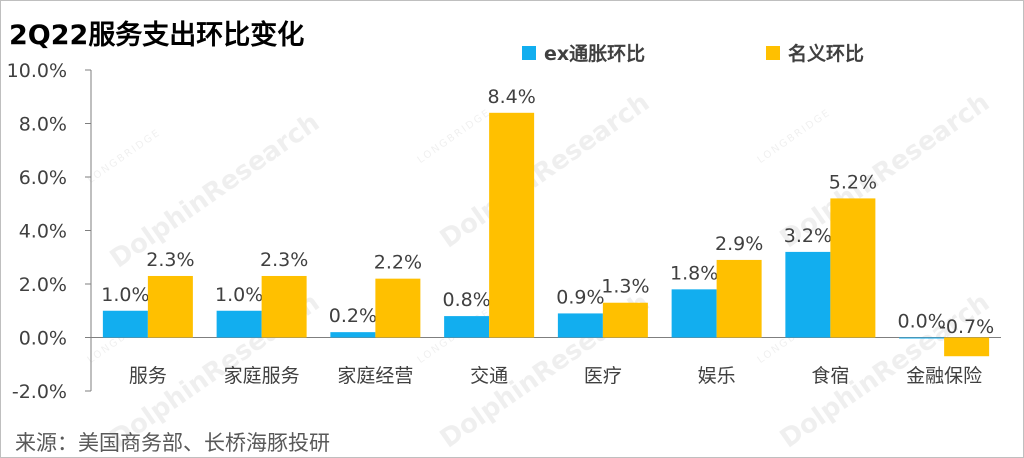 The height and width of the screenshot is (458, 1024). I want to click on legend-item-nominal: 名义环比, so click(815, 52).